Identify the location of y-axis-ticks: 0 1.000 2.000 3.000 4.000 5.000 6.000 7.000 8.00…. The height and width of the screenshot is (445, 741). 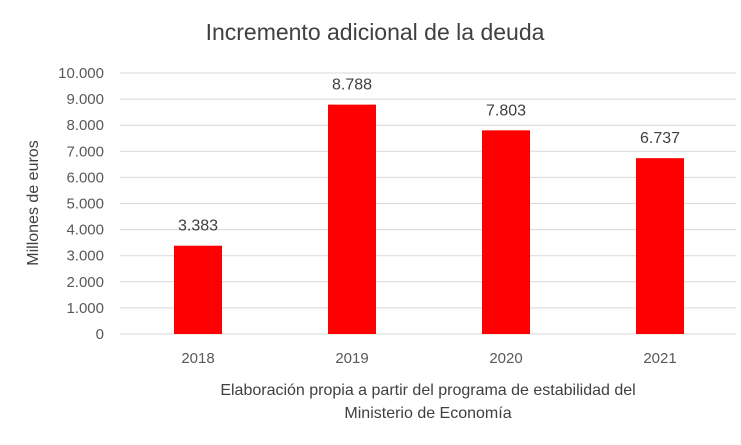
(81, 204).